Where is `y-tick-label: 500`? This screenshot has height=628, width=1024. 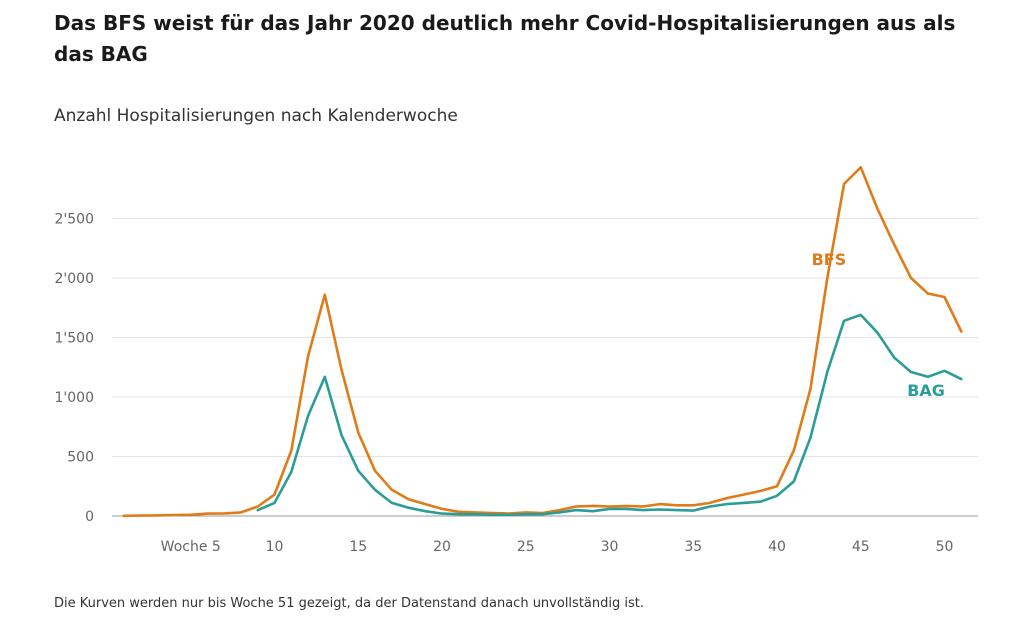
y-tick-label: 500 is located at coordinates (80, 458).